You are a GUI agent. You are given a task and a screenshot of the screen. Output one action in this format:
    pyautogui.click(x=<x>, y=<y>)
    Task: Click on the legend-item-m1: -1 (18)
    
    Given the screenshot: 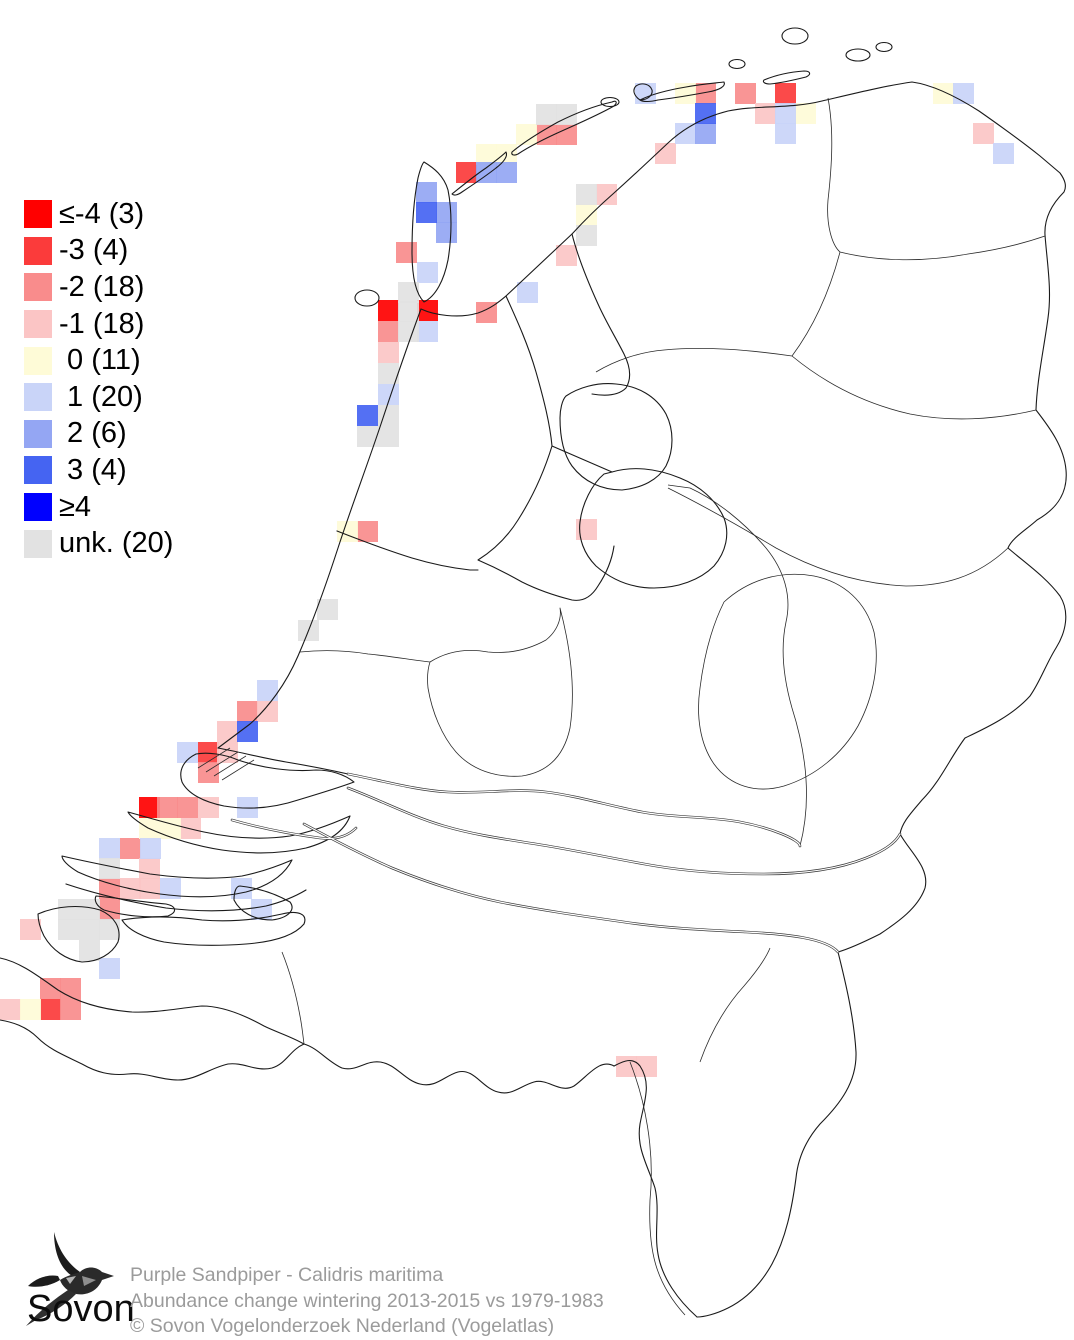 What is the action you would take?
    pyautogui.click(x=98, y=324)
    